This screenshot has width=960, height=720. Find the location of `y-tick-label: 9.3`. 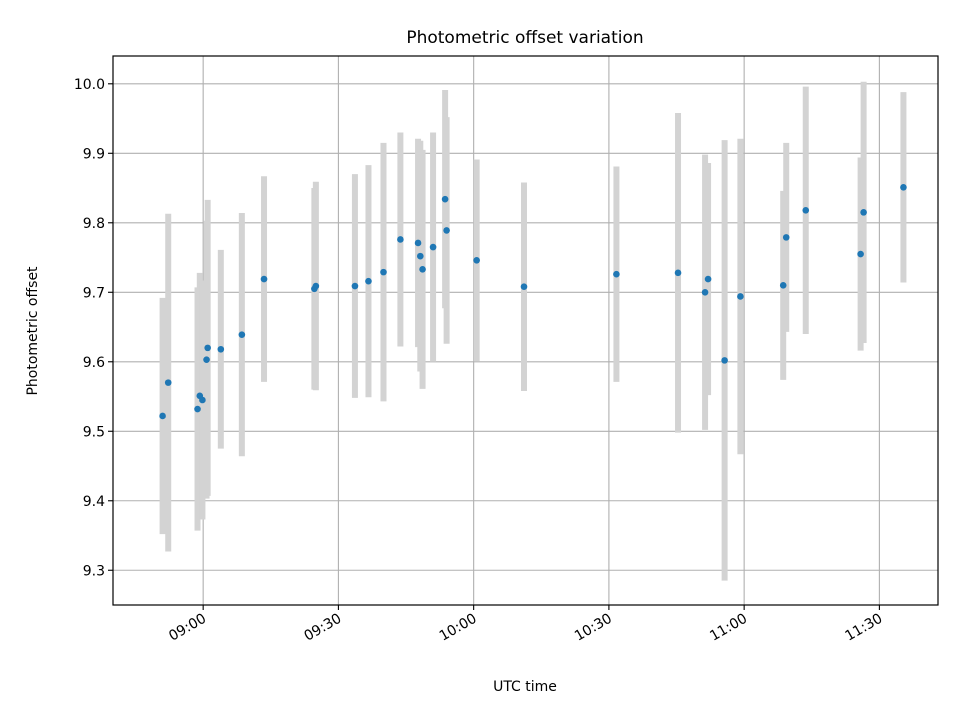

y-tick-label: 9.3 is located at coordinates (94, 571).